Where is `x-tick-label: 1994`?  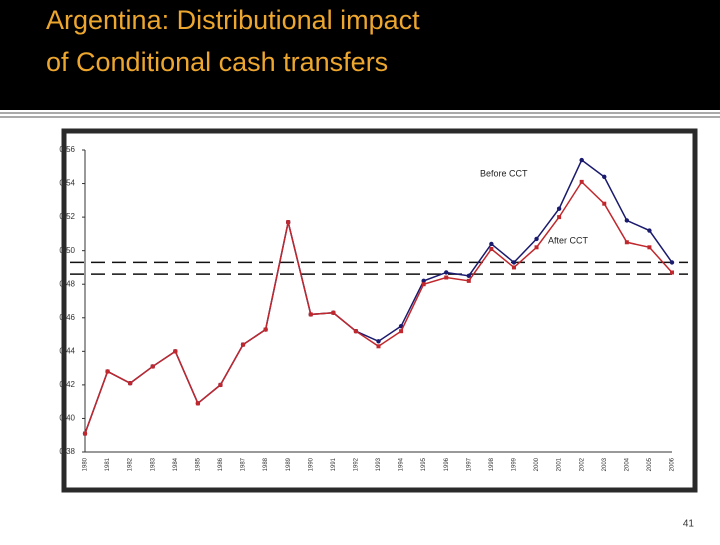 x-tick-label: 1994 is located at coordinates (402, 464).